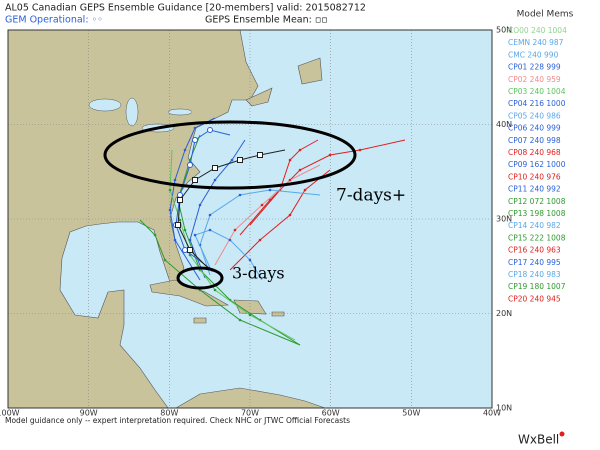  I want to click on lat-labels: 50N 40N 30N 20N 10N, so click(504, 219).